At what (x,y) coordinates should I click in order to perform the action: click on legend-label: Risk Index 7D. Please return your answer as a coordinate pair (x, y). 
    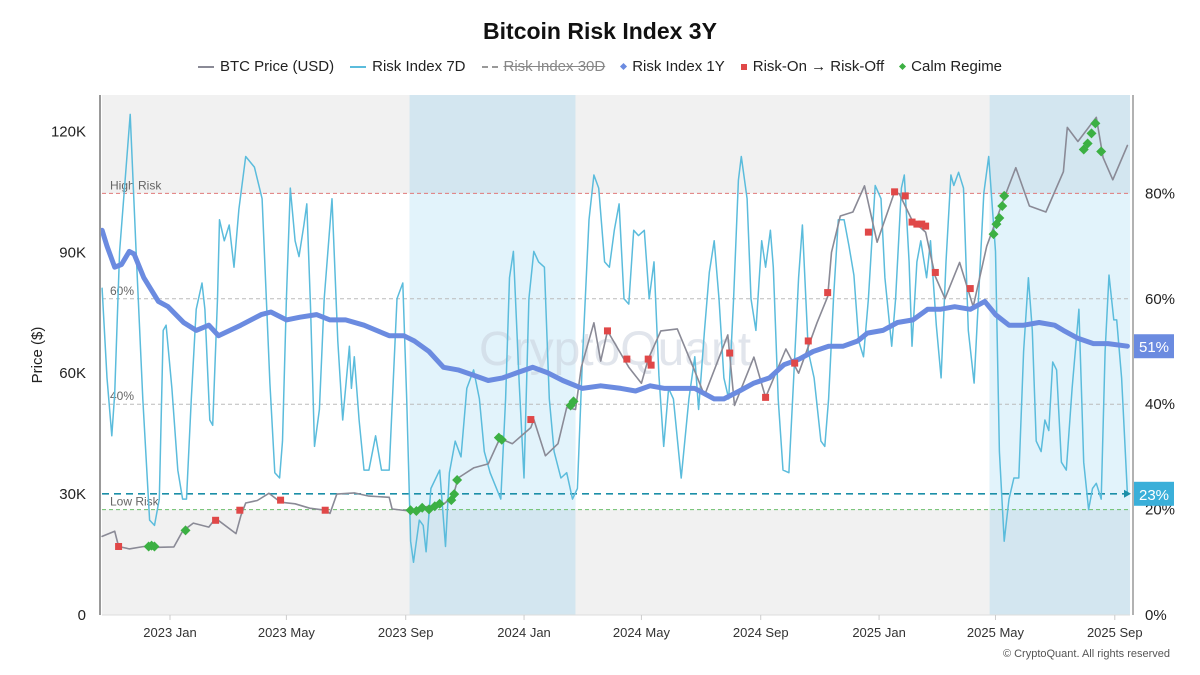
    Looking at the image, I should click on (419, 66).